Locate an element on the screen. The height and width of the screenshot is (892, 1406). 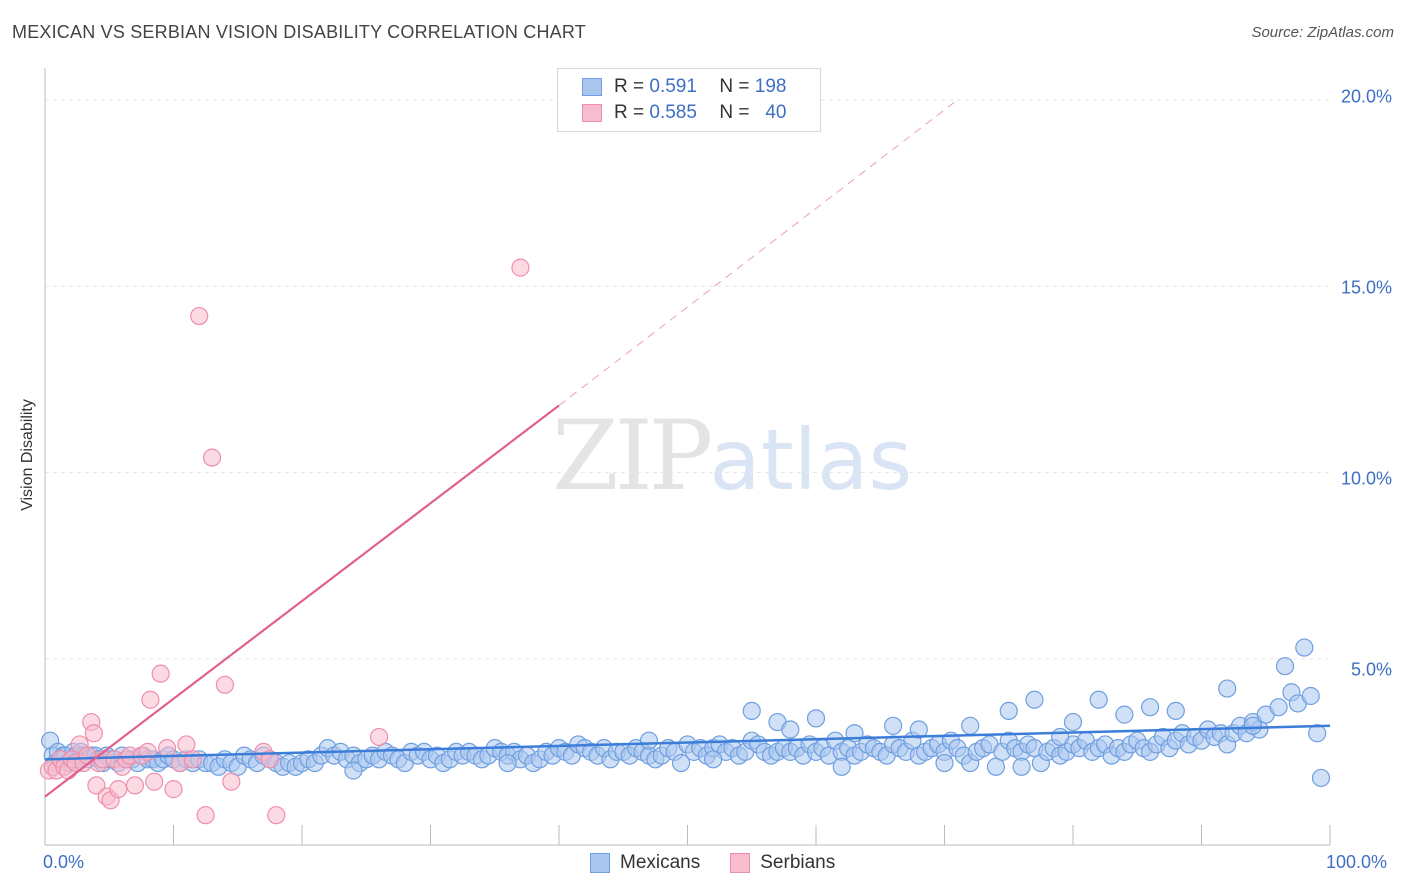
bottom-legend: Mexicans Serbians is located at coordinates (727, 863).